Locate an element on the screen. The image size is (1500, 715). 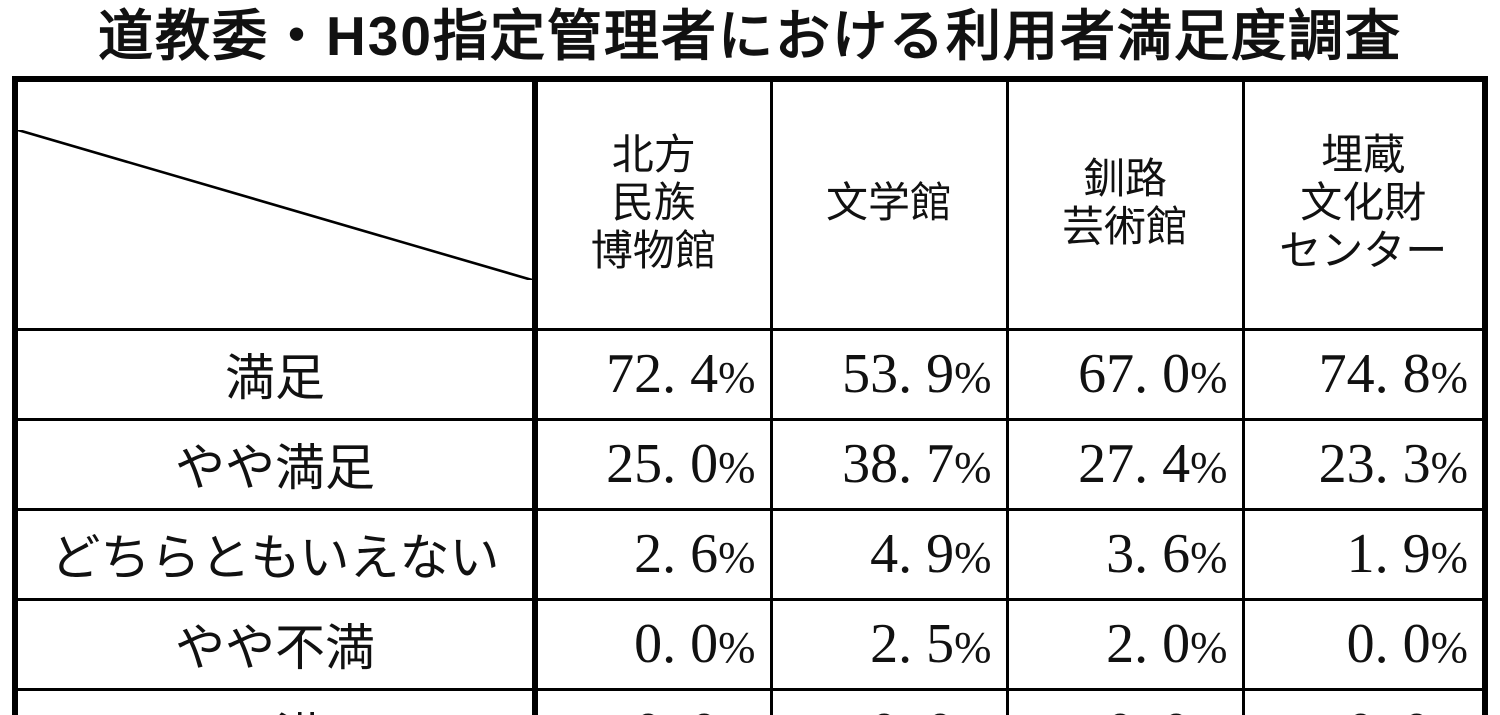
table-row-fuman: 不満 0. 0% 0. 0% 0. 0% 0. 0% is located at coordinates (750, 701).